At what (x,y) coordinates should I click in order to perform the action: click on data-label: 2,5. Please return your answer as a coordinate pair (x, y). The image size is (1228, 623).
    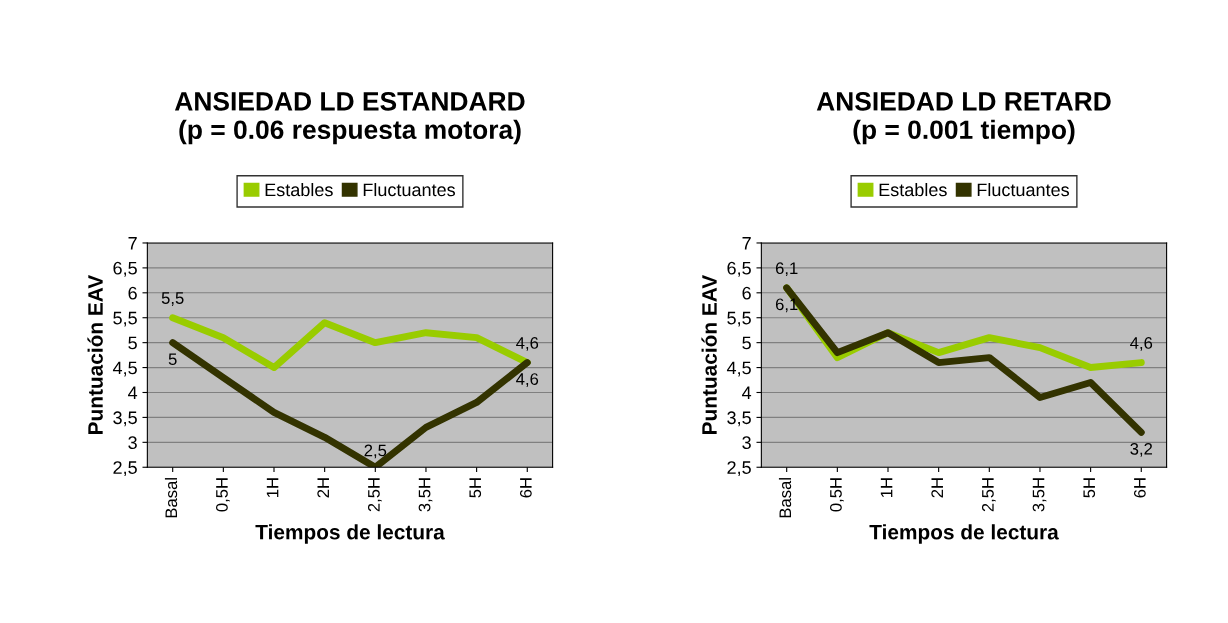
    Looking at the image, I should click on (375, 451).